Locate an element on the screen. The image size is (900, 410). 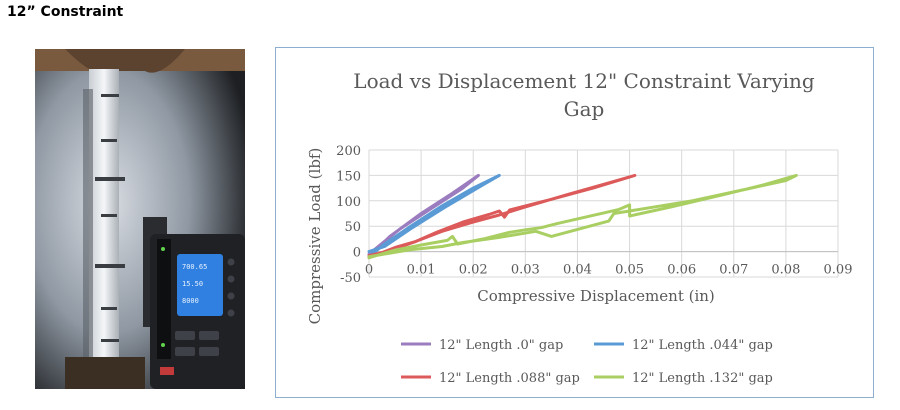
legend-label-1: 12" Length .044" gap is located at coordinates (702, 345).